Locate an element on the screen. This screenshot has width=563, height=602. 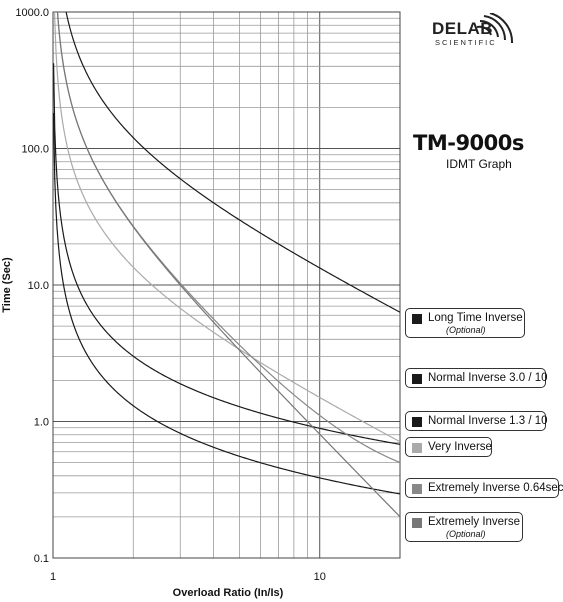
y-tick-label: 0.1 is located at coordinates (41, 559).